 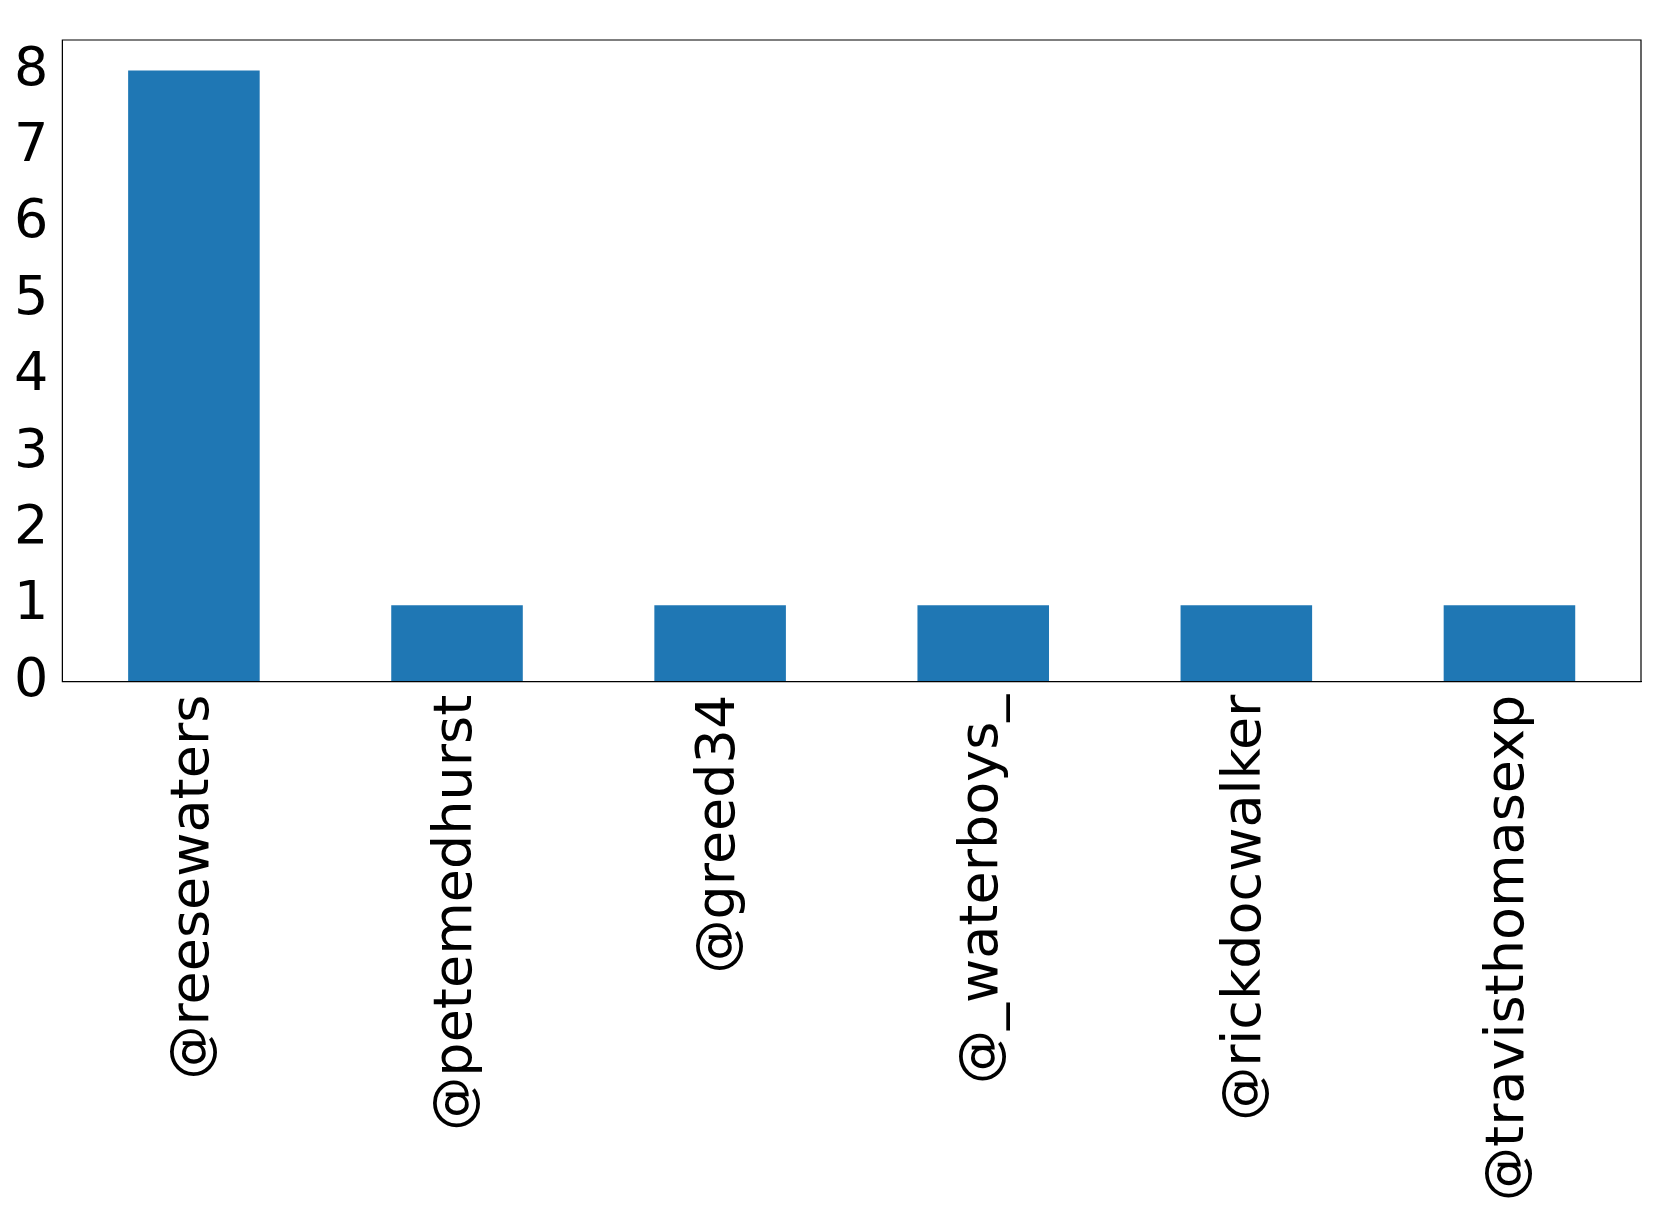 I want to click on y-tick-label: 1, so click(x=31, y=601).